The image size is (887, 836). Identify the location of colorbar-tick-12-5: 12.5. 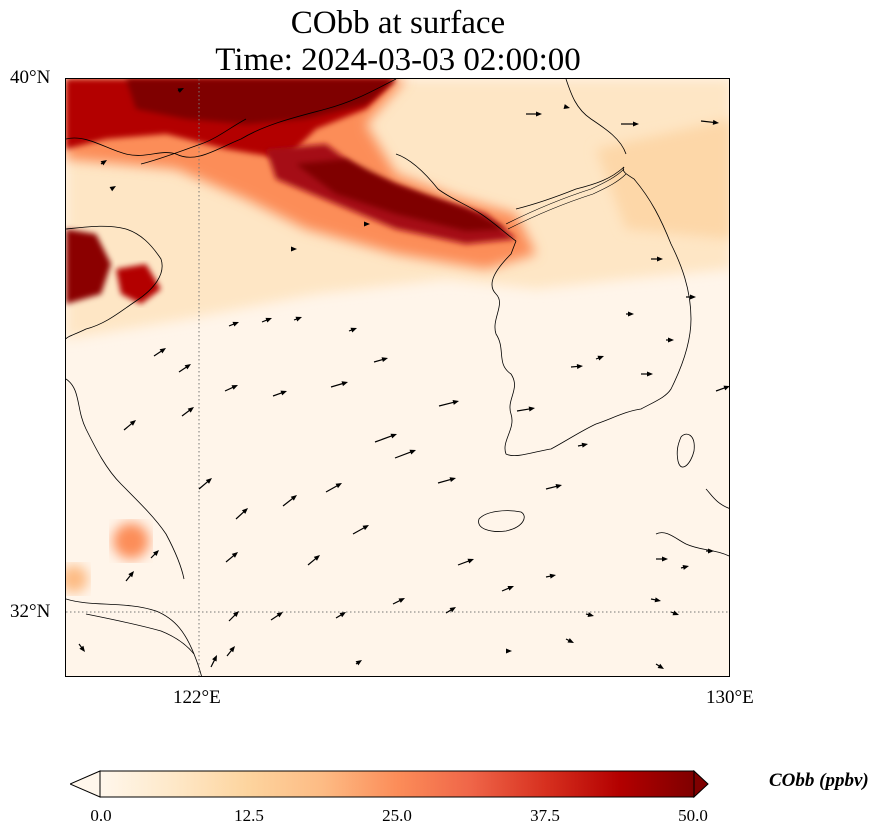
(249, 815).